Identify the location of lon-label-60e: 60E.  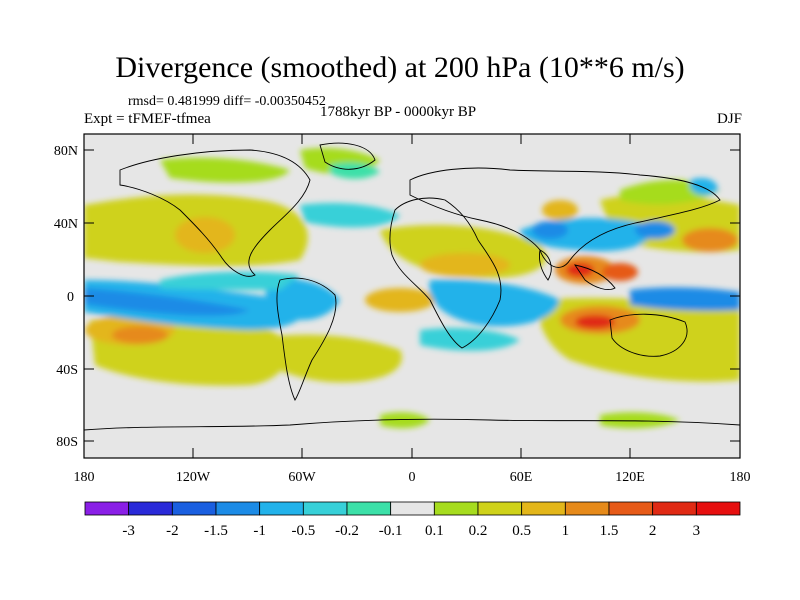
(521, 477).